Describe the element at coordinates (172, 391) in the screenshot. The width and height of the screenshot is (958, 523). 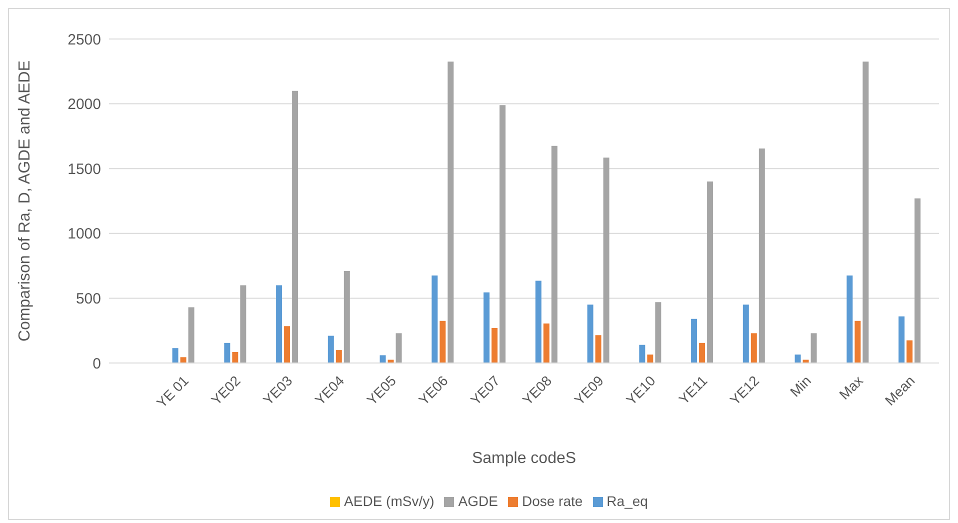
I see `x-tick-label: YE 01` at that location.